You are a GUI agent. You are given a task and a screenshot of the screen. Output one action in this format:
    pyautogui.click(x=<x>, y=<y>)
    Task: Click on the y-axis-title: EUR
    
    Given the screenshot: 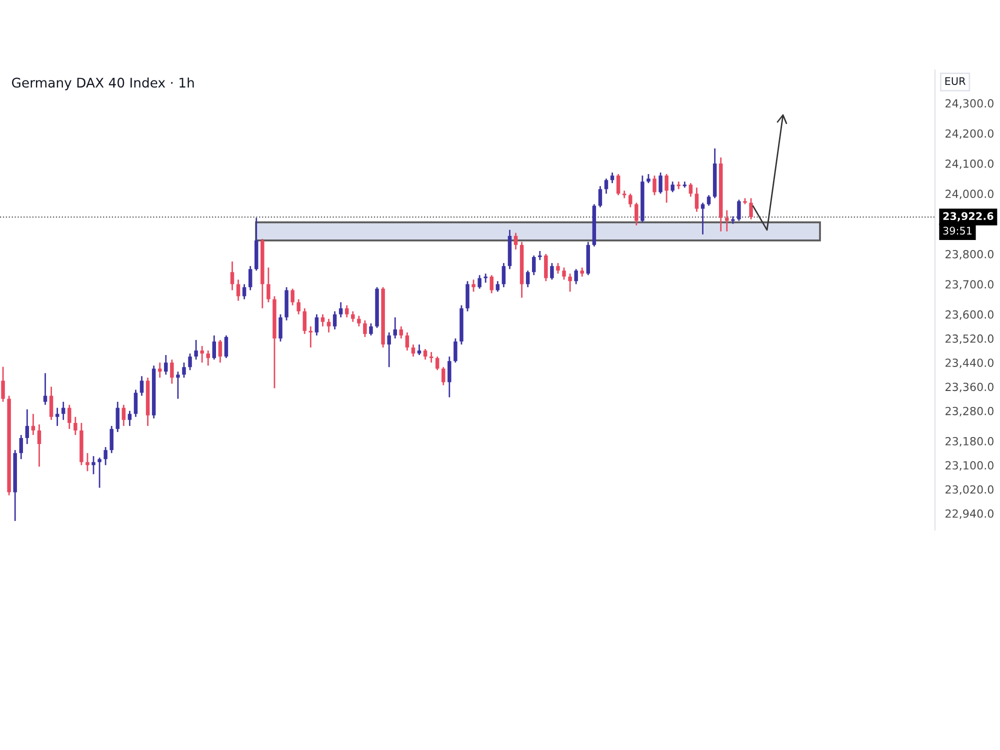 What is the action you would take?
    pyautogui.click(x=955, y=81)
    